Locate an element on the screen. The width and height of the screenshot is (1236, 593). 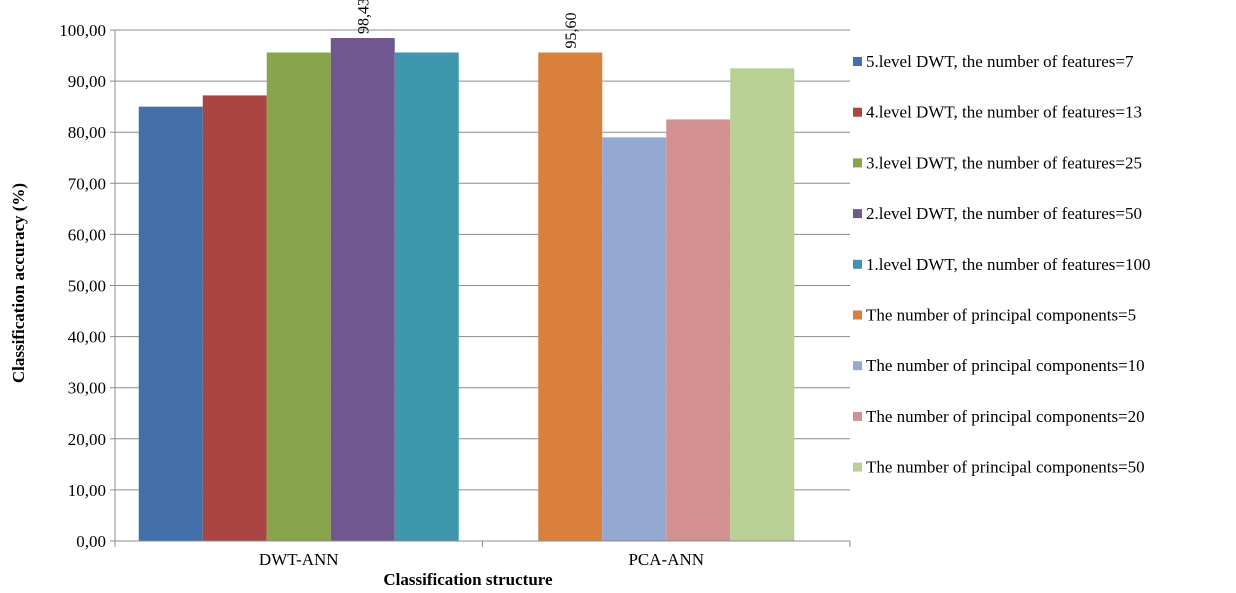
y-tick-label: 70,00 is located at coordinates (87, 183).